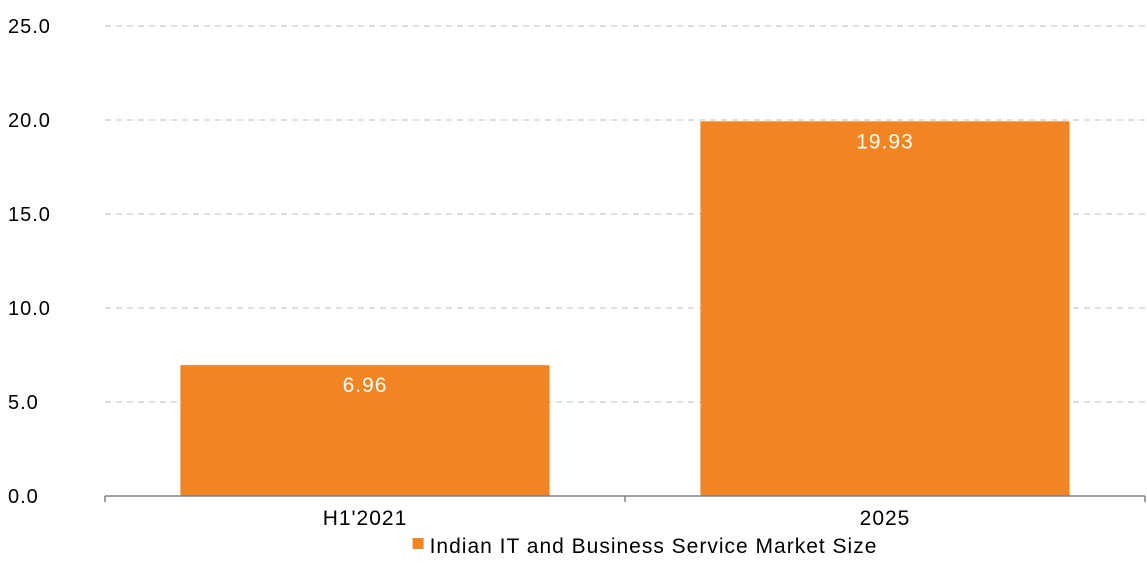 The width and height of the screenshot is (1147, 568). I want to click on y-tick-label: 20.0, so click(29, 121).